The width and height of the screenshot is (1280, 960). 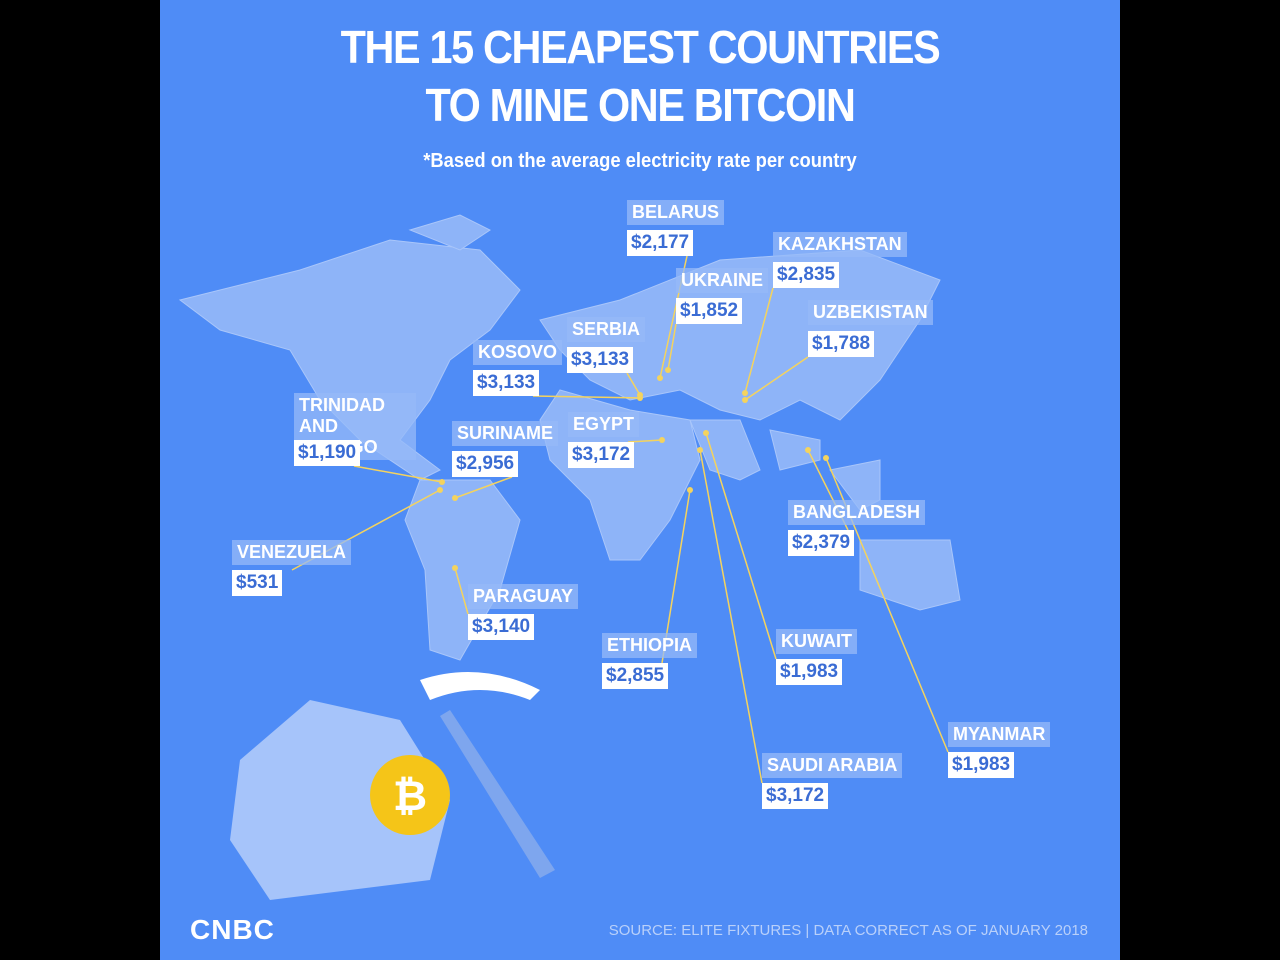 What do you see at coordinates (660, 243) in the screenshot?
I see `country-price: $2,177` at bounding box center [660, 243].